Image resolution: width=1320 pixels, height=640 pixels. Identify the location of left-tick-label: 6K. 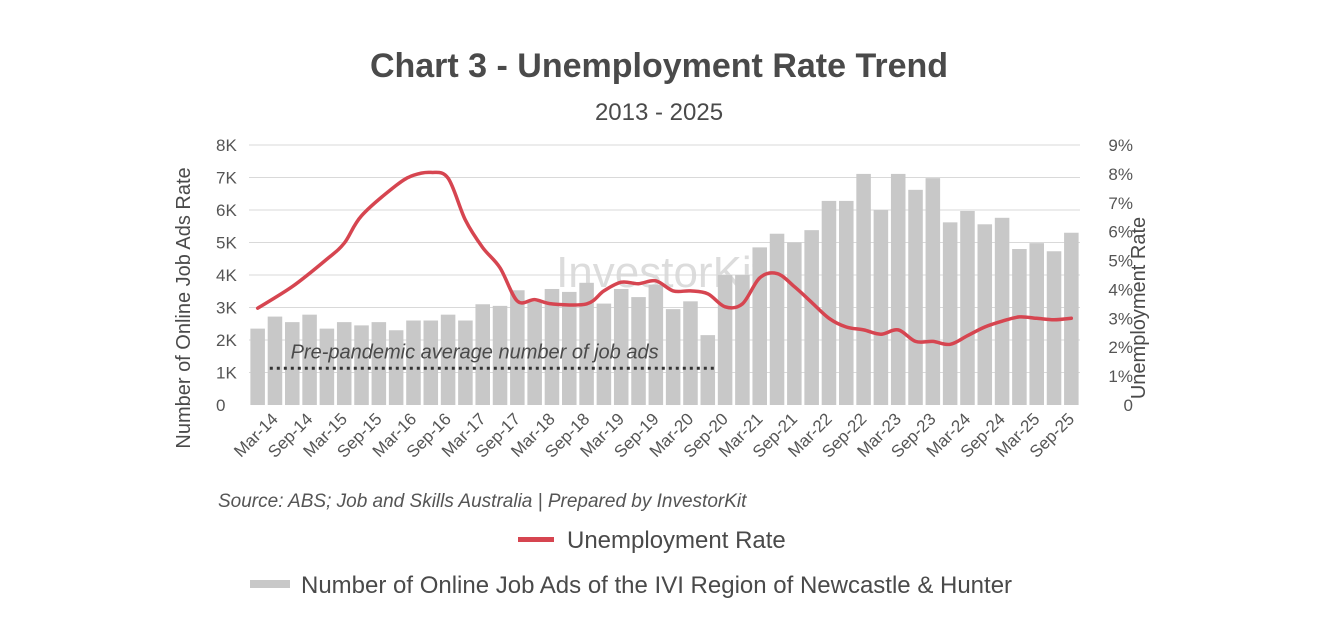
(226, 210).